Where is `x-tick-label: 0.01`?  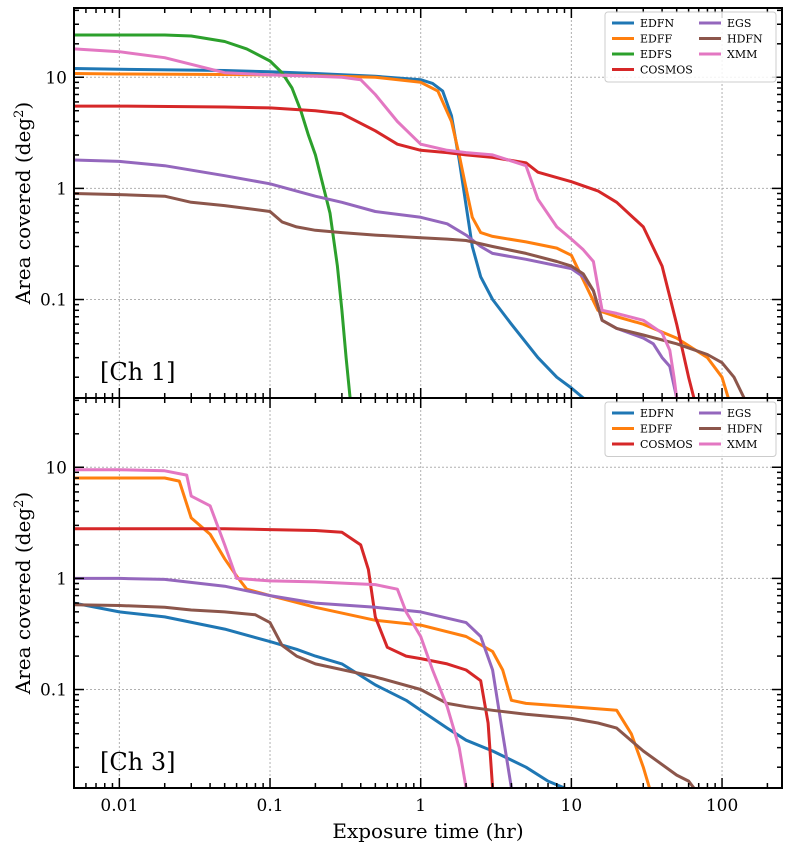 x-tick-label: 0.01 is located at coordinates (119, 806).